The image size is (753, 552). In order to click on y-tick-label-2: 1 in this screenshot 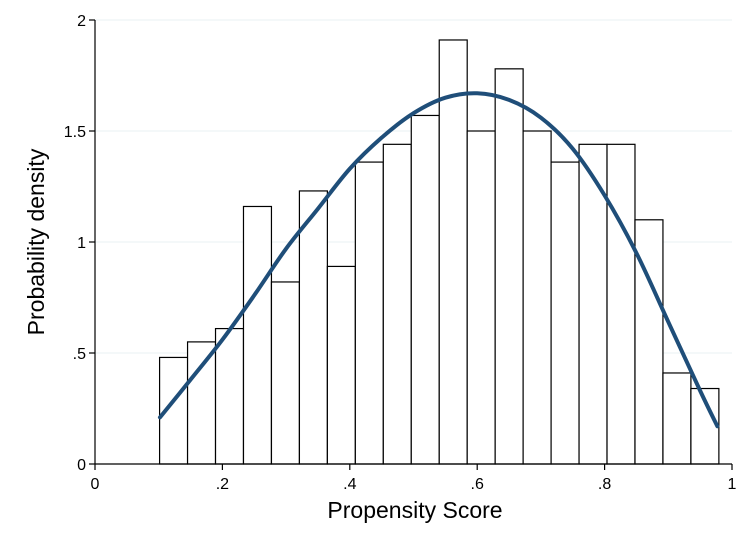, I will do `click(81, 243)`.